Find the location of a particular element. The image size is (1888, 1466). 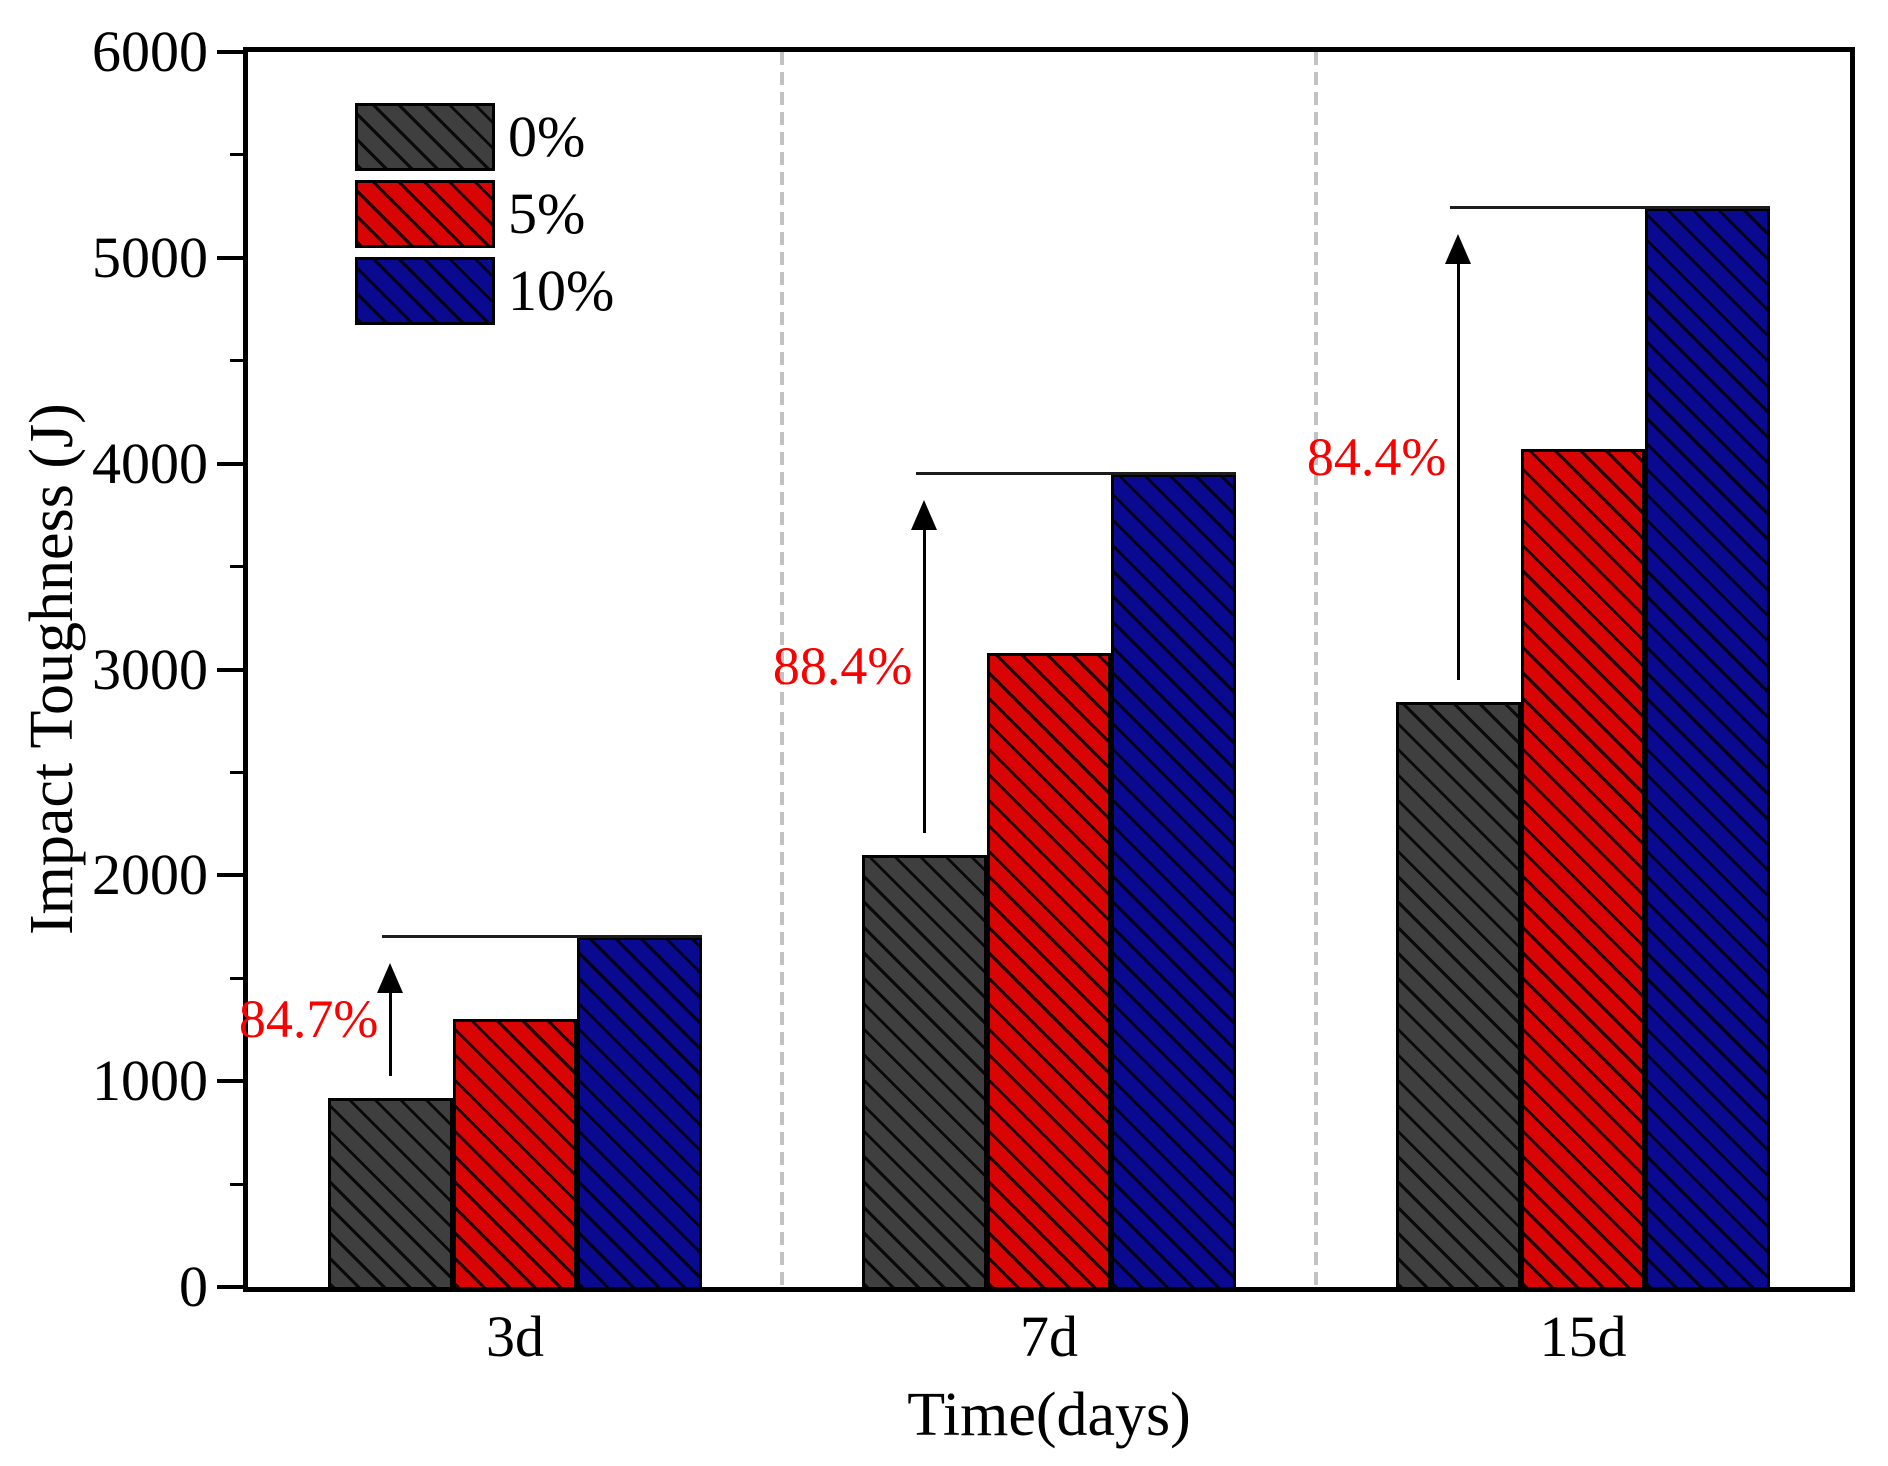

legend-entry-label: 5% is located at coordinates (547, 213).